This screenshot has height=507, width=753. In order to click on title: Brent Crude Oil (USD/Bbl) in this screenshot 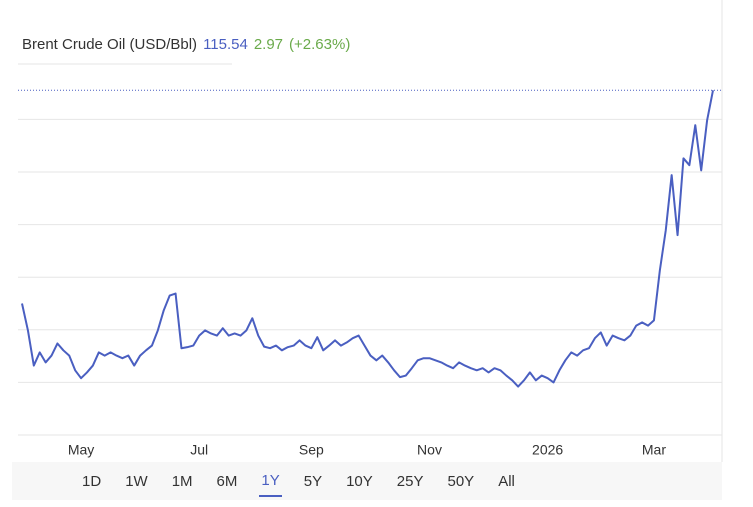, I will do `click(110, 44)`.